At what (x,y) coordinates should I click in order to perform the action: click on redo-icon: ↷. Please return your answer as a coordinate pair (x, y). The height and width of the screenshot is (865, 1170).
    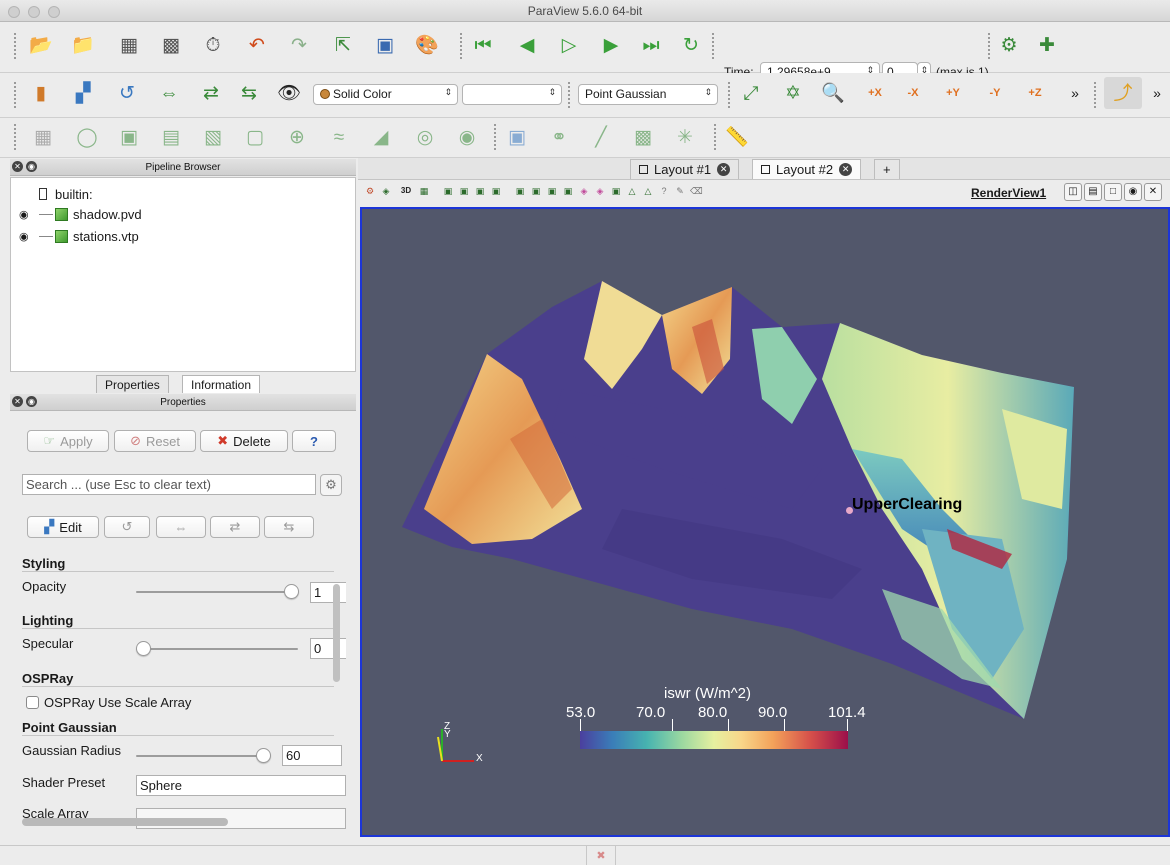
    Looking at the image, I should click on (299, 45).